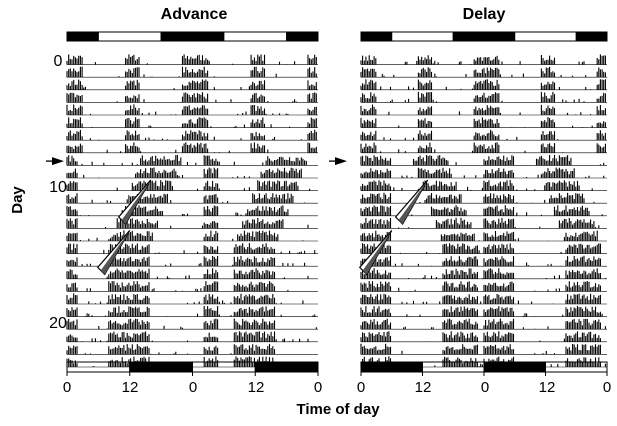  What do you see at coordinates (17, 200) in the screenshot?
I see `y-axis-label: Day` at bounding box center [17, 200].